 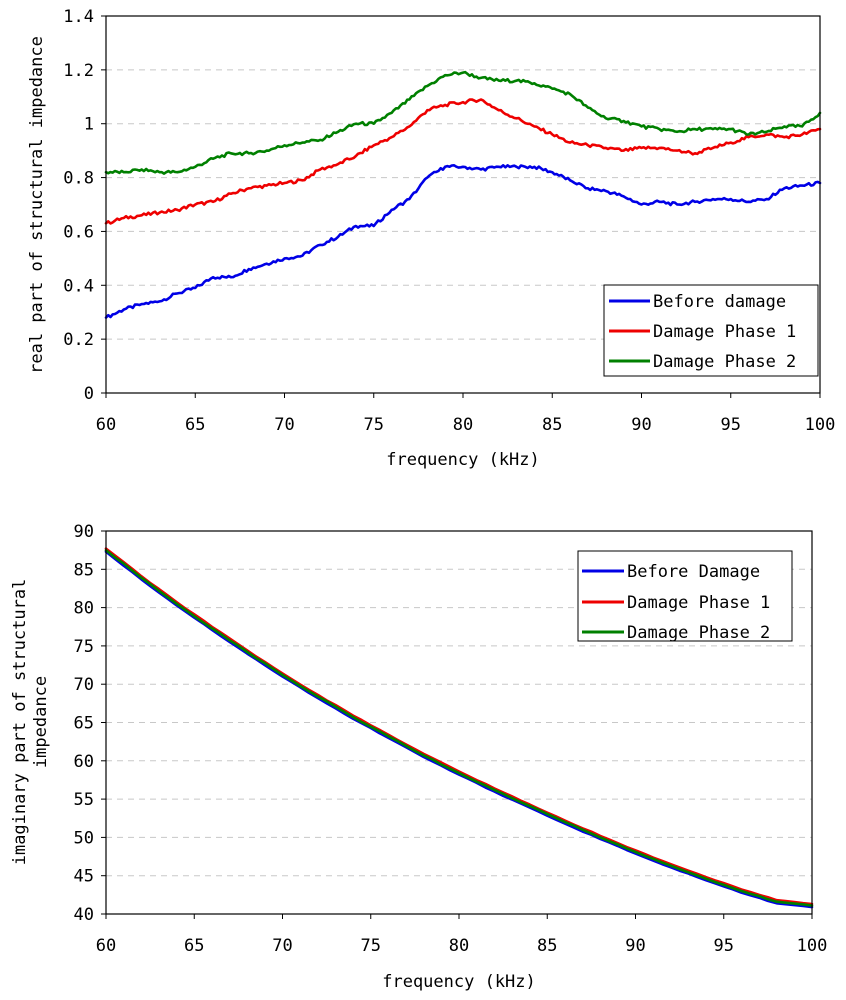 What do you see at coordinates (84, 647) in the screenshot?
I see `y-tick-label: 75` at bounding box center [84, 647].